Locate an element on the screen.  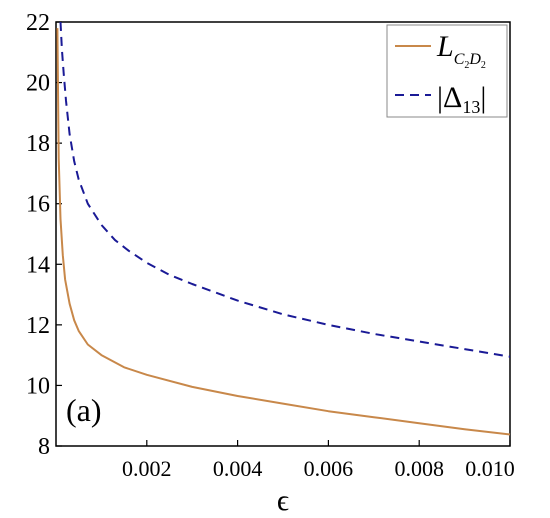
x-tick-label: 0.010 is located at coordinates (490, 468).